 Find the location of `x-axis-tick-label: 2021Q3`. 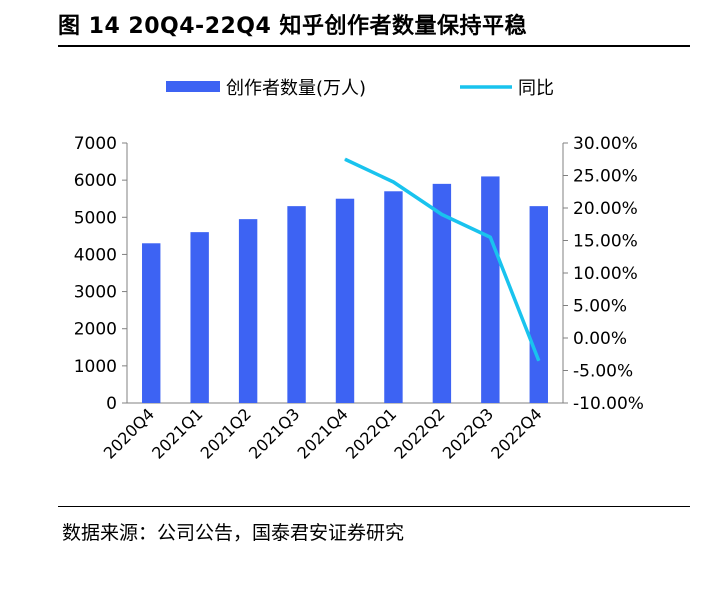

x-axis-tick-label: 2021Q3 is located at coordinates (274, 433).